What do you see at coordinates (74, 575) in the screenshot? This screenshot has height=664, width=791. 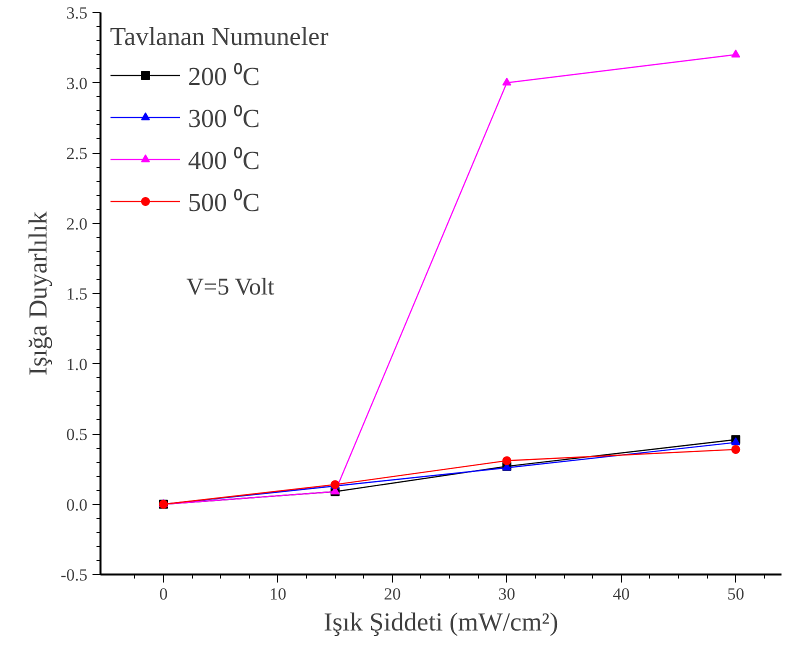 I see `y-tick-label: -0.5` at bounding box center [74, 575].